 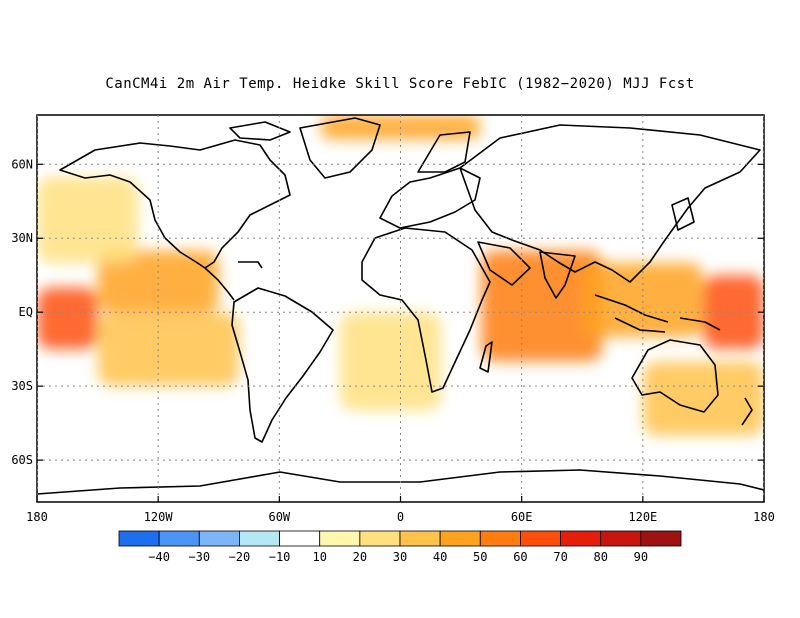 What do you see at coordinates (319, 557) in the screenshot?
I see `colorbar-label: 10` at bounding box center [319, 557].